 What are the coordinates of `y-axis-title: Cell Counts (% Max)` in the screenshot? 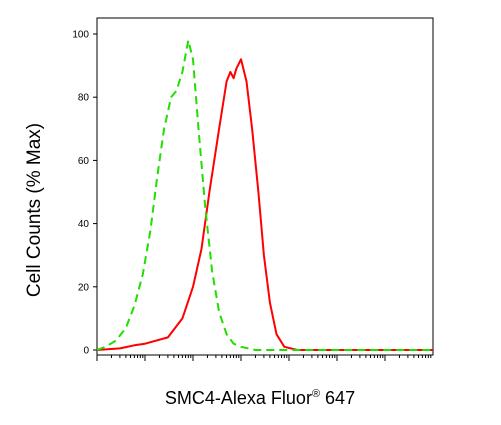 It's located at (34, 210).